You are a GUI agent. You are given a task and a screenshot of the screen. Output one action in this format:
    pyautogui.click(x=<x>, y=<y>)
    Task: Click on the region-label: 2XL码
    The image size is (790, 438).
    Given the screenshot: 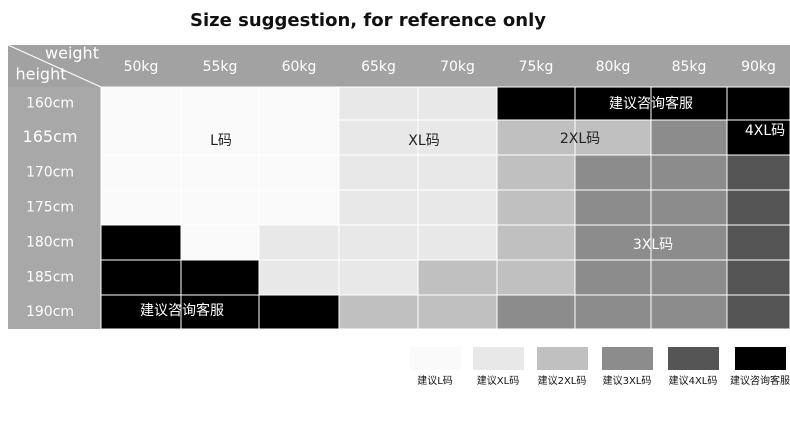 What is the action you would take?
    pyautogui.click(x=580, y=139)
    